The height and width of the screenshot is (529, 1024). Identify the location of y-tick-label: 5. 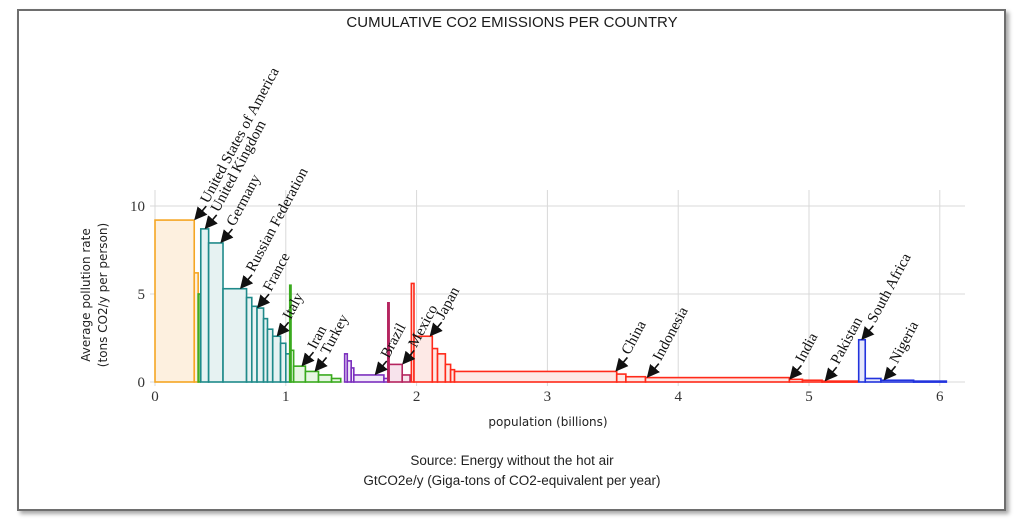
(142, 295).